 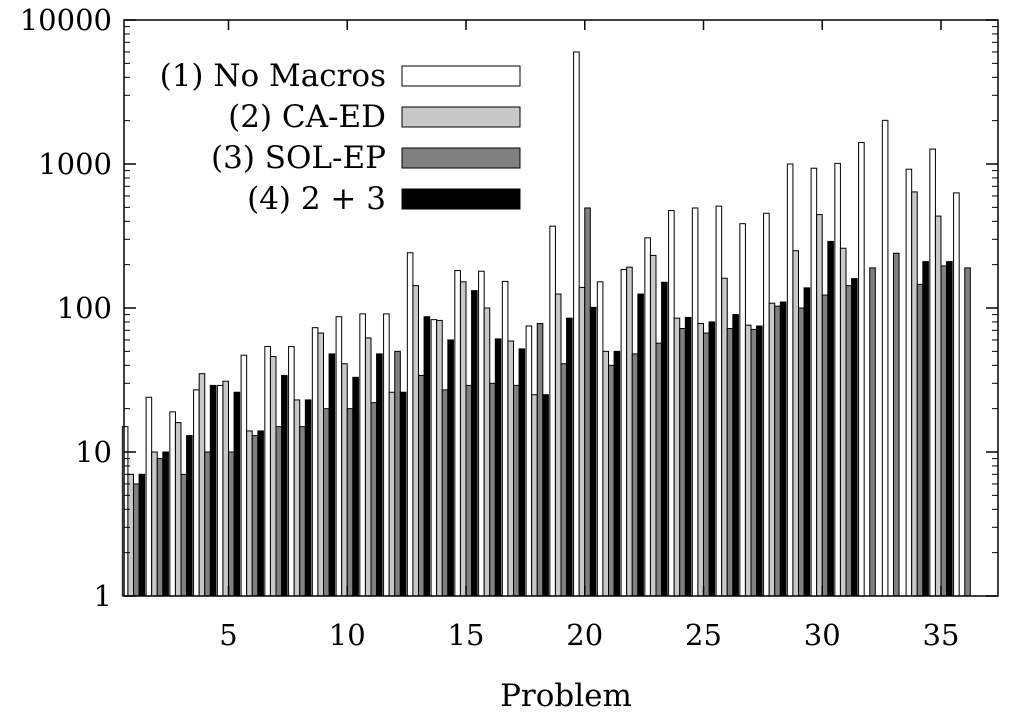 I want to click on bar-s3-p12, so click(x=397, y=473).